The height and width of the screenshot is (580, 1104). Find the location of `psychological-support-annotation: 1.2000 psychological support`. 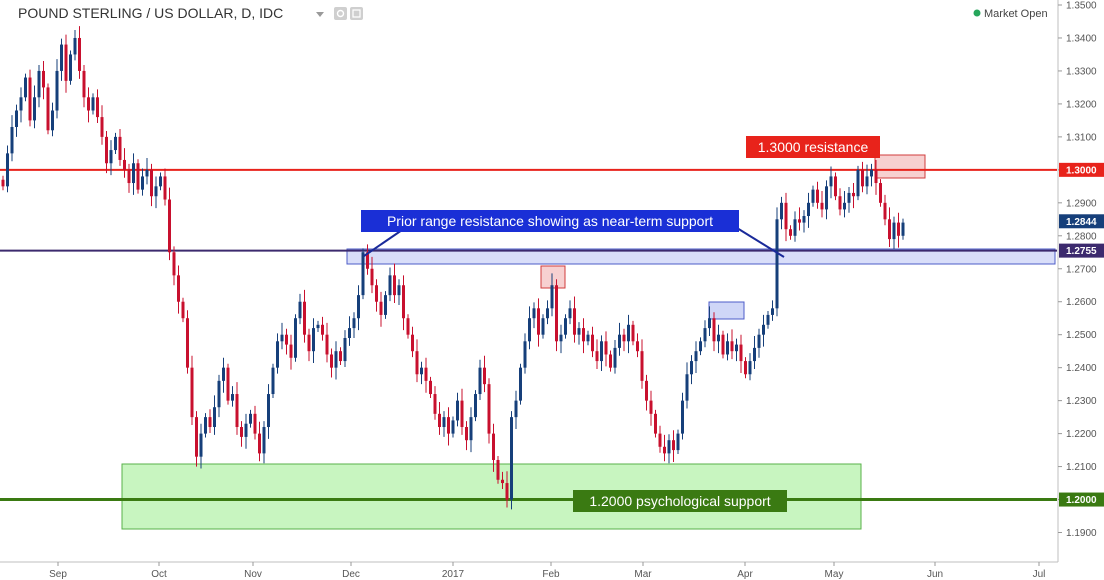

psychological-support-annotation: 1.2000 psychological support is located at coordinates (680, 501).